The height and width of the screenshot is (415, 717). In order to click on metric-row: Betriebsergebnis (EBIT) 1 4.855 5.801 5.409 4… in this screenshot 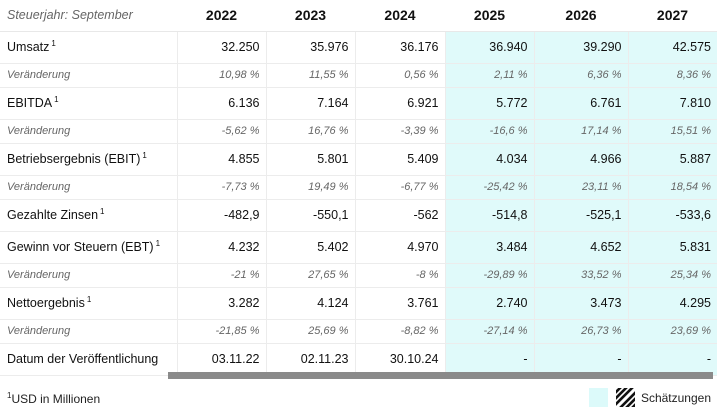, I will do `click(358, 159)`.